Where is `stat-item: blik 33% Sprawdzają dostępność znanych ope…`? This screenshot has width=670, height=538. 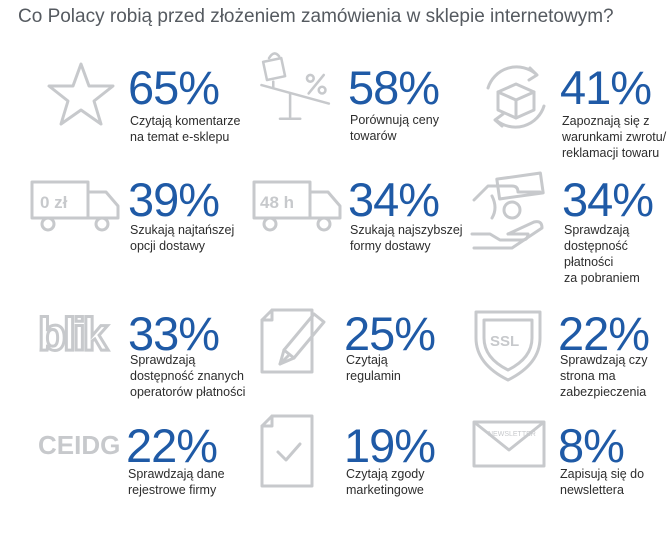
stat-item: blik 33% Sprawdzają dostępność znanych ope… is located at coordinates (143, 366).